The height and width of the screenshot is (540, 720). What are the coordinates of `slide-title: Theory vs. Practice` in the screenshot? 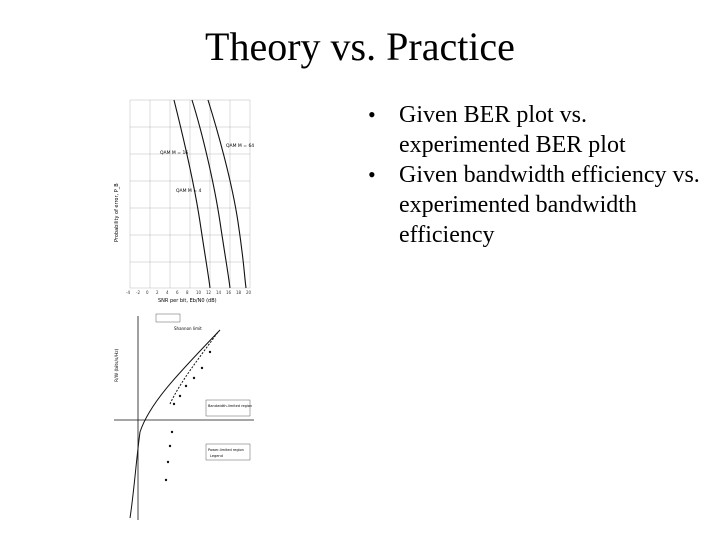 It's located at (360, 47).